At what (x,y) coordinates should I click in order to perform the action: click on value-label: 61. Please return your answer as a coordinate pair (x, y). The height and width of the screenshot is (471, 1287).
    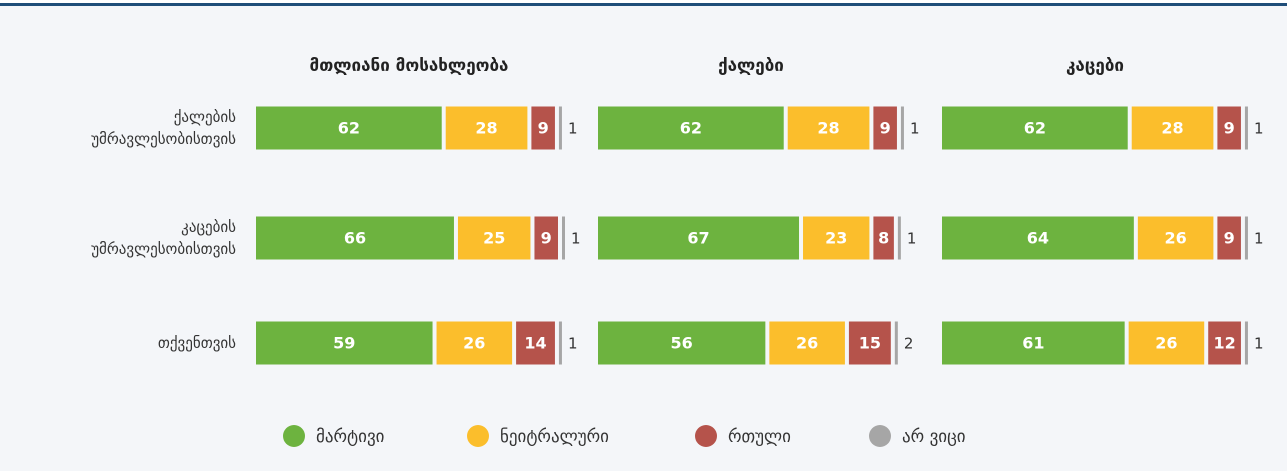
    Looking at the image, I should click on (1033, 343).